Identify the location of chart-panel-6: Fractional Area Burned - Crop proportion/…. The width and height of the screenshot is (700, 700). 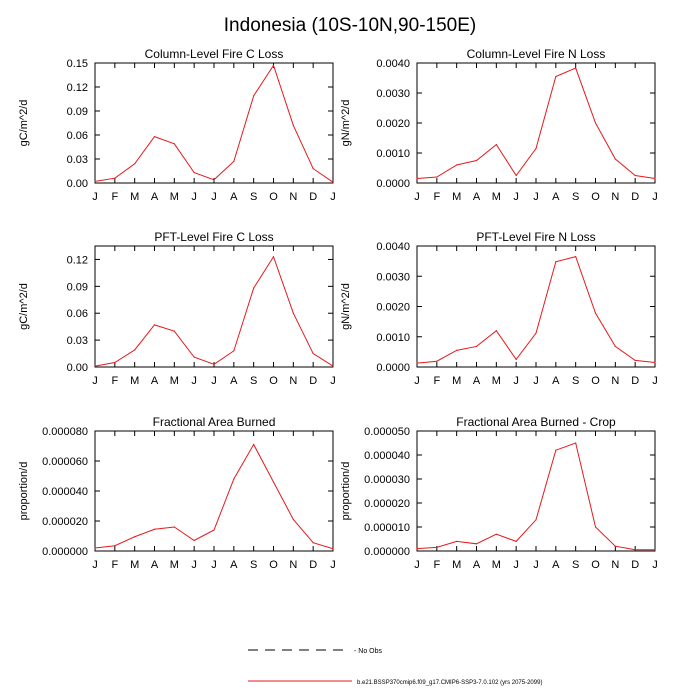
(499, 493).